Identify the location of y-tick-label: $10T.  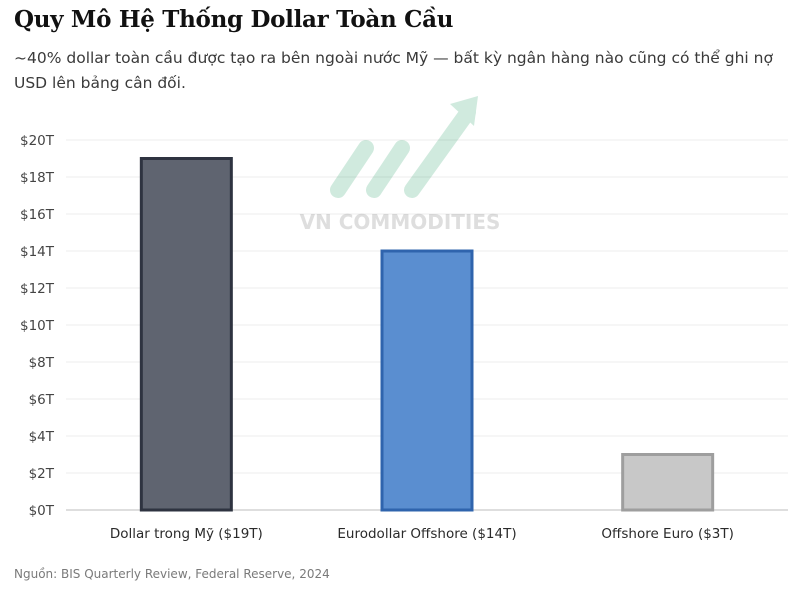
(37, 326).